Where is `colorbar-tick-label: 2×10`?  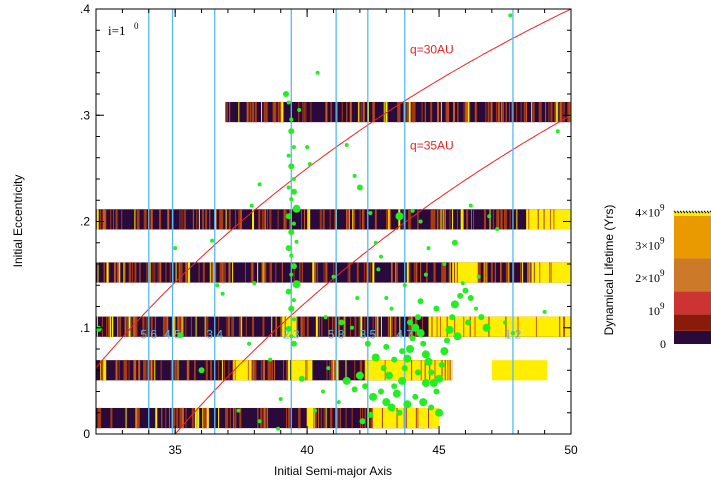 colorbar-tick-label: 2×10 is located at coordinates (647, 278).